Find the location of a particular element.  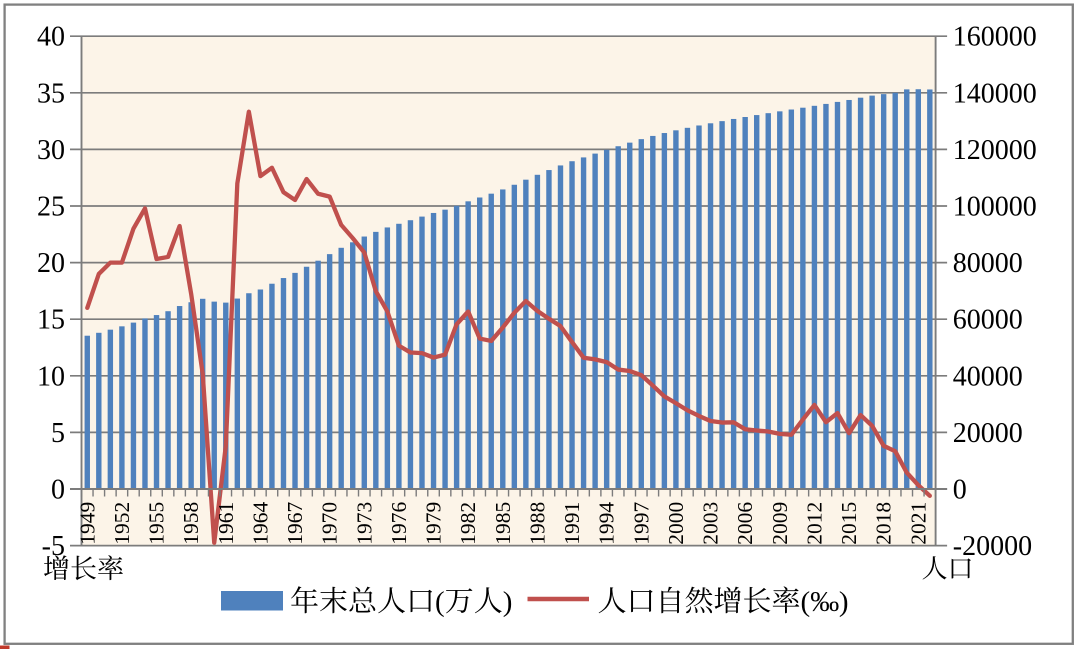

svg-text: 2018 is located at coordinates (884, 523).